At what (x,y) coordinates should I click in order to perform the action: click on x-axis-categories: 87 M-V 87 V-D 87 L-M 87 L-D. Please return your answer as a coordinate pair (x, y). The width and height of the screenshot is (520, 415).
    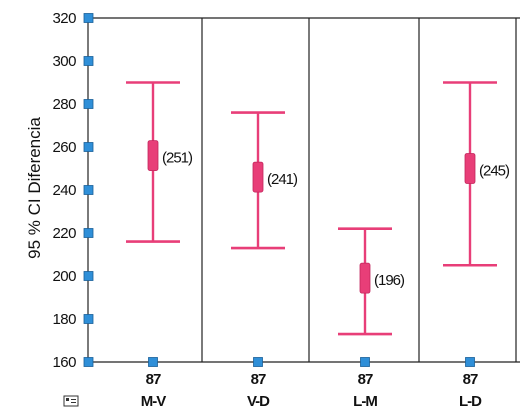
    Looking at the image, I should click on (312, 383).